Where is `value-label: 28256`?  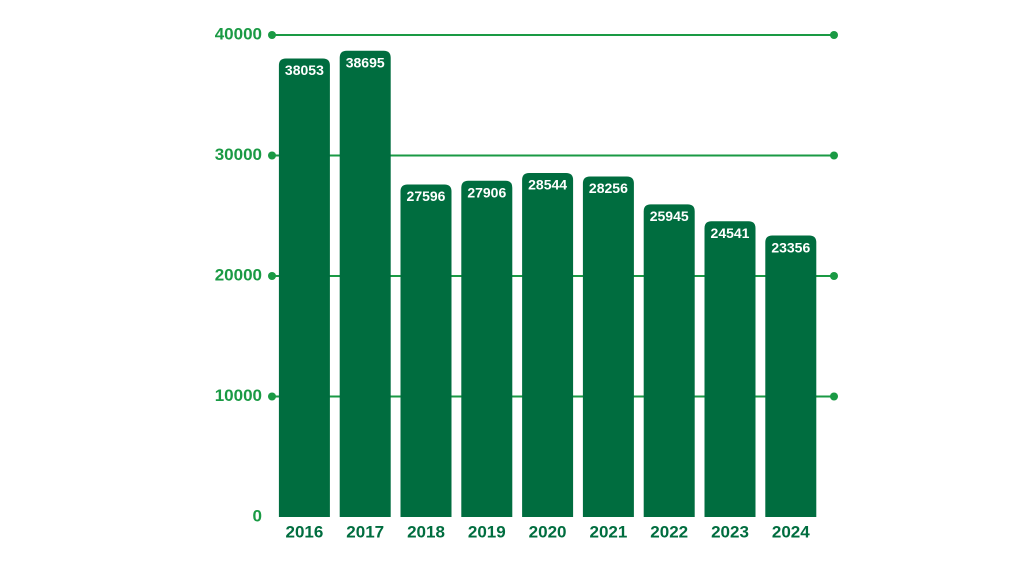
value-label: 28256 is located at coordinates (608, 188).